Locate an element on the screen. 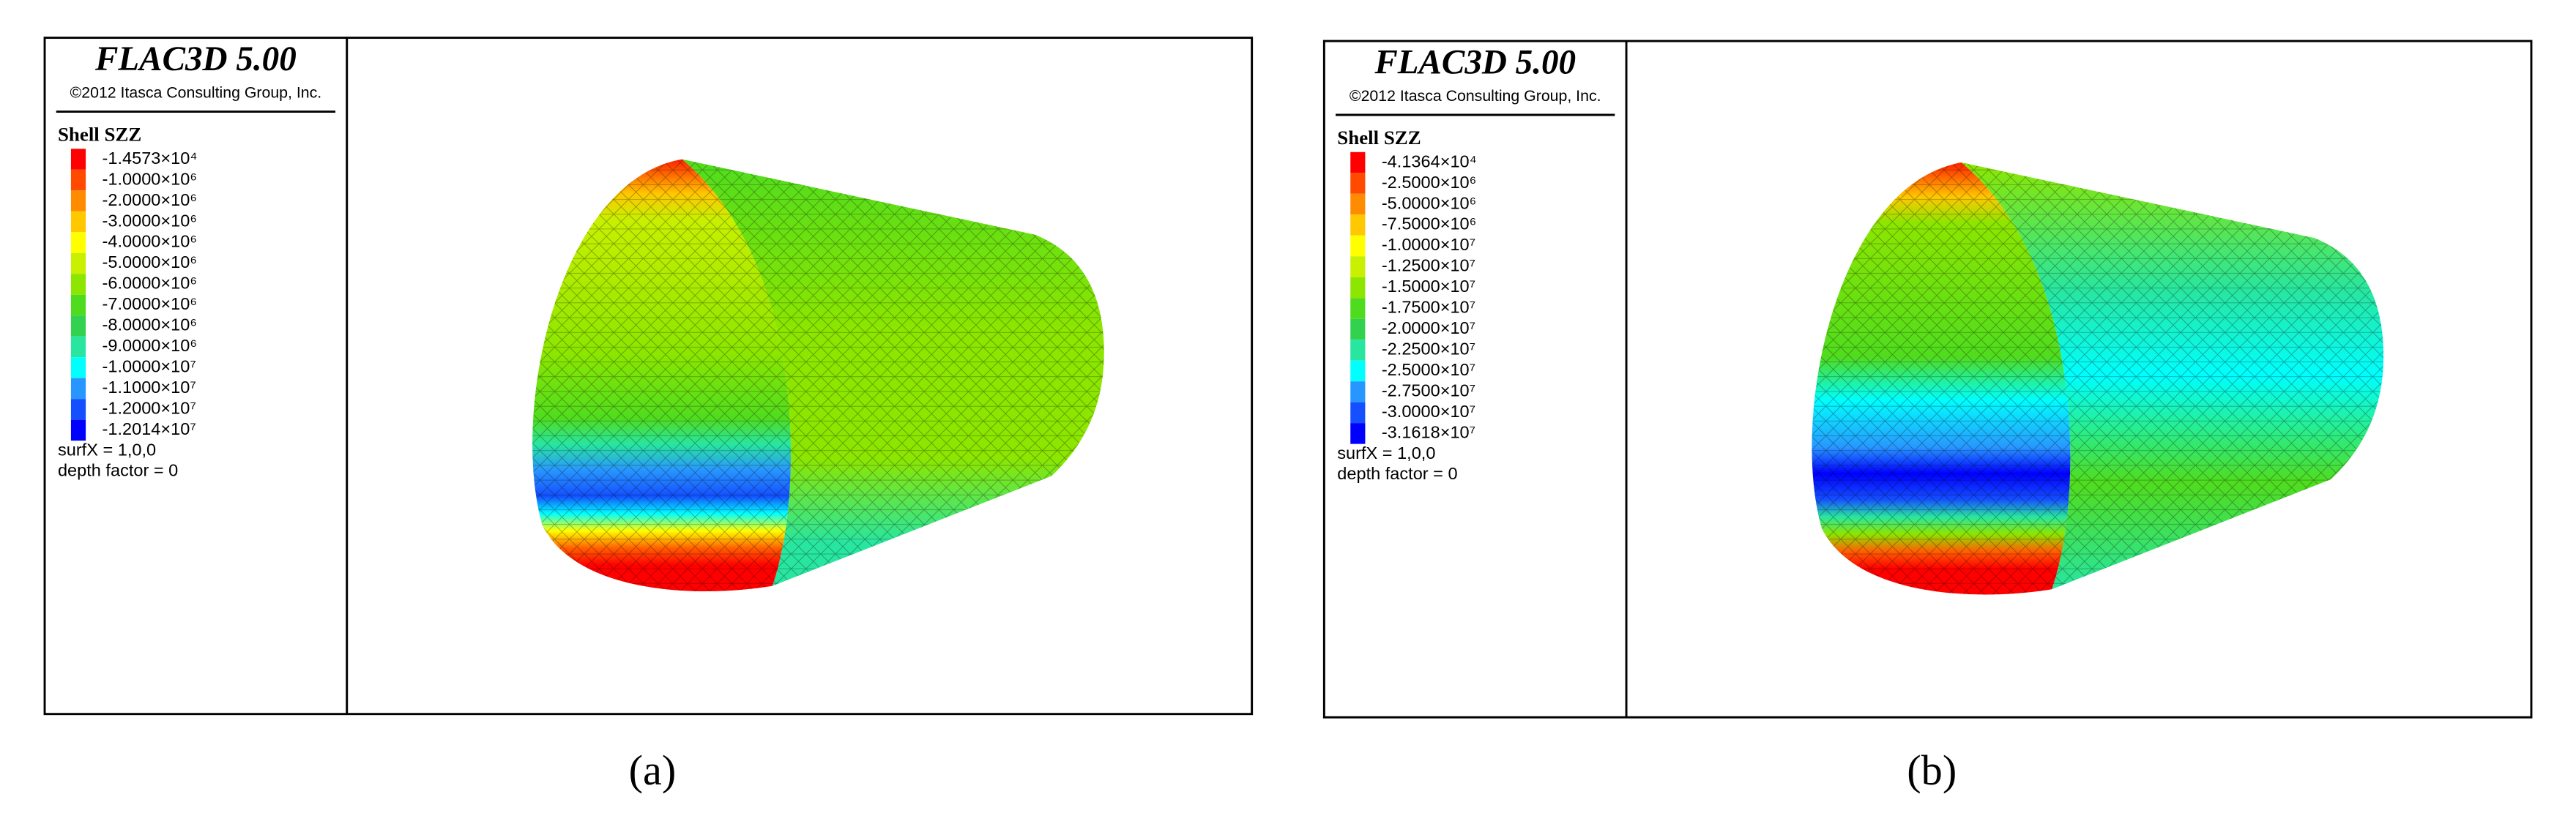 Image resolution: width=2576 pixels, height=824 pixels. legend-label: -1.2500×10⁷ is located at coordinates (1428, 265).